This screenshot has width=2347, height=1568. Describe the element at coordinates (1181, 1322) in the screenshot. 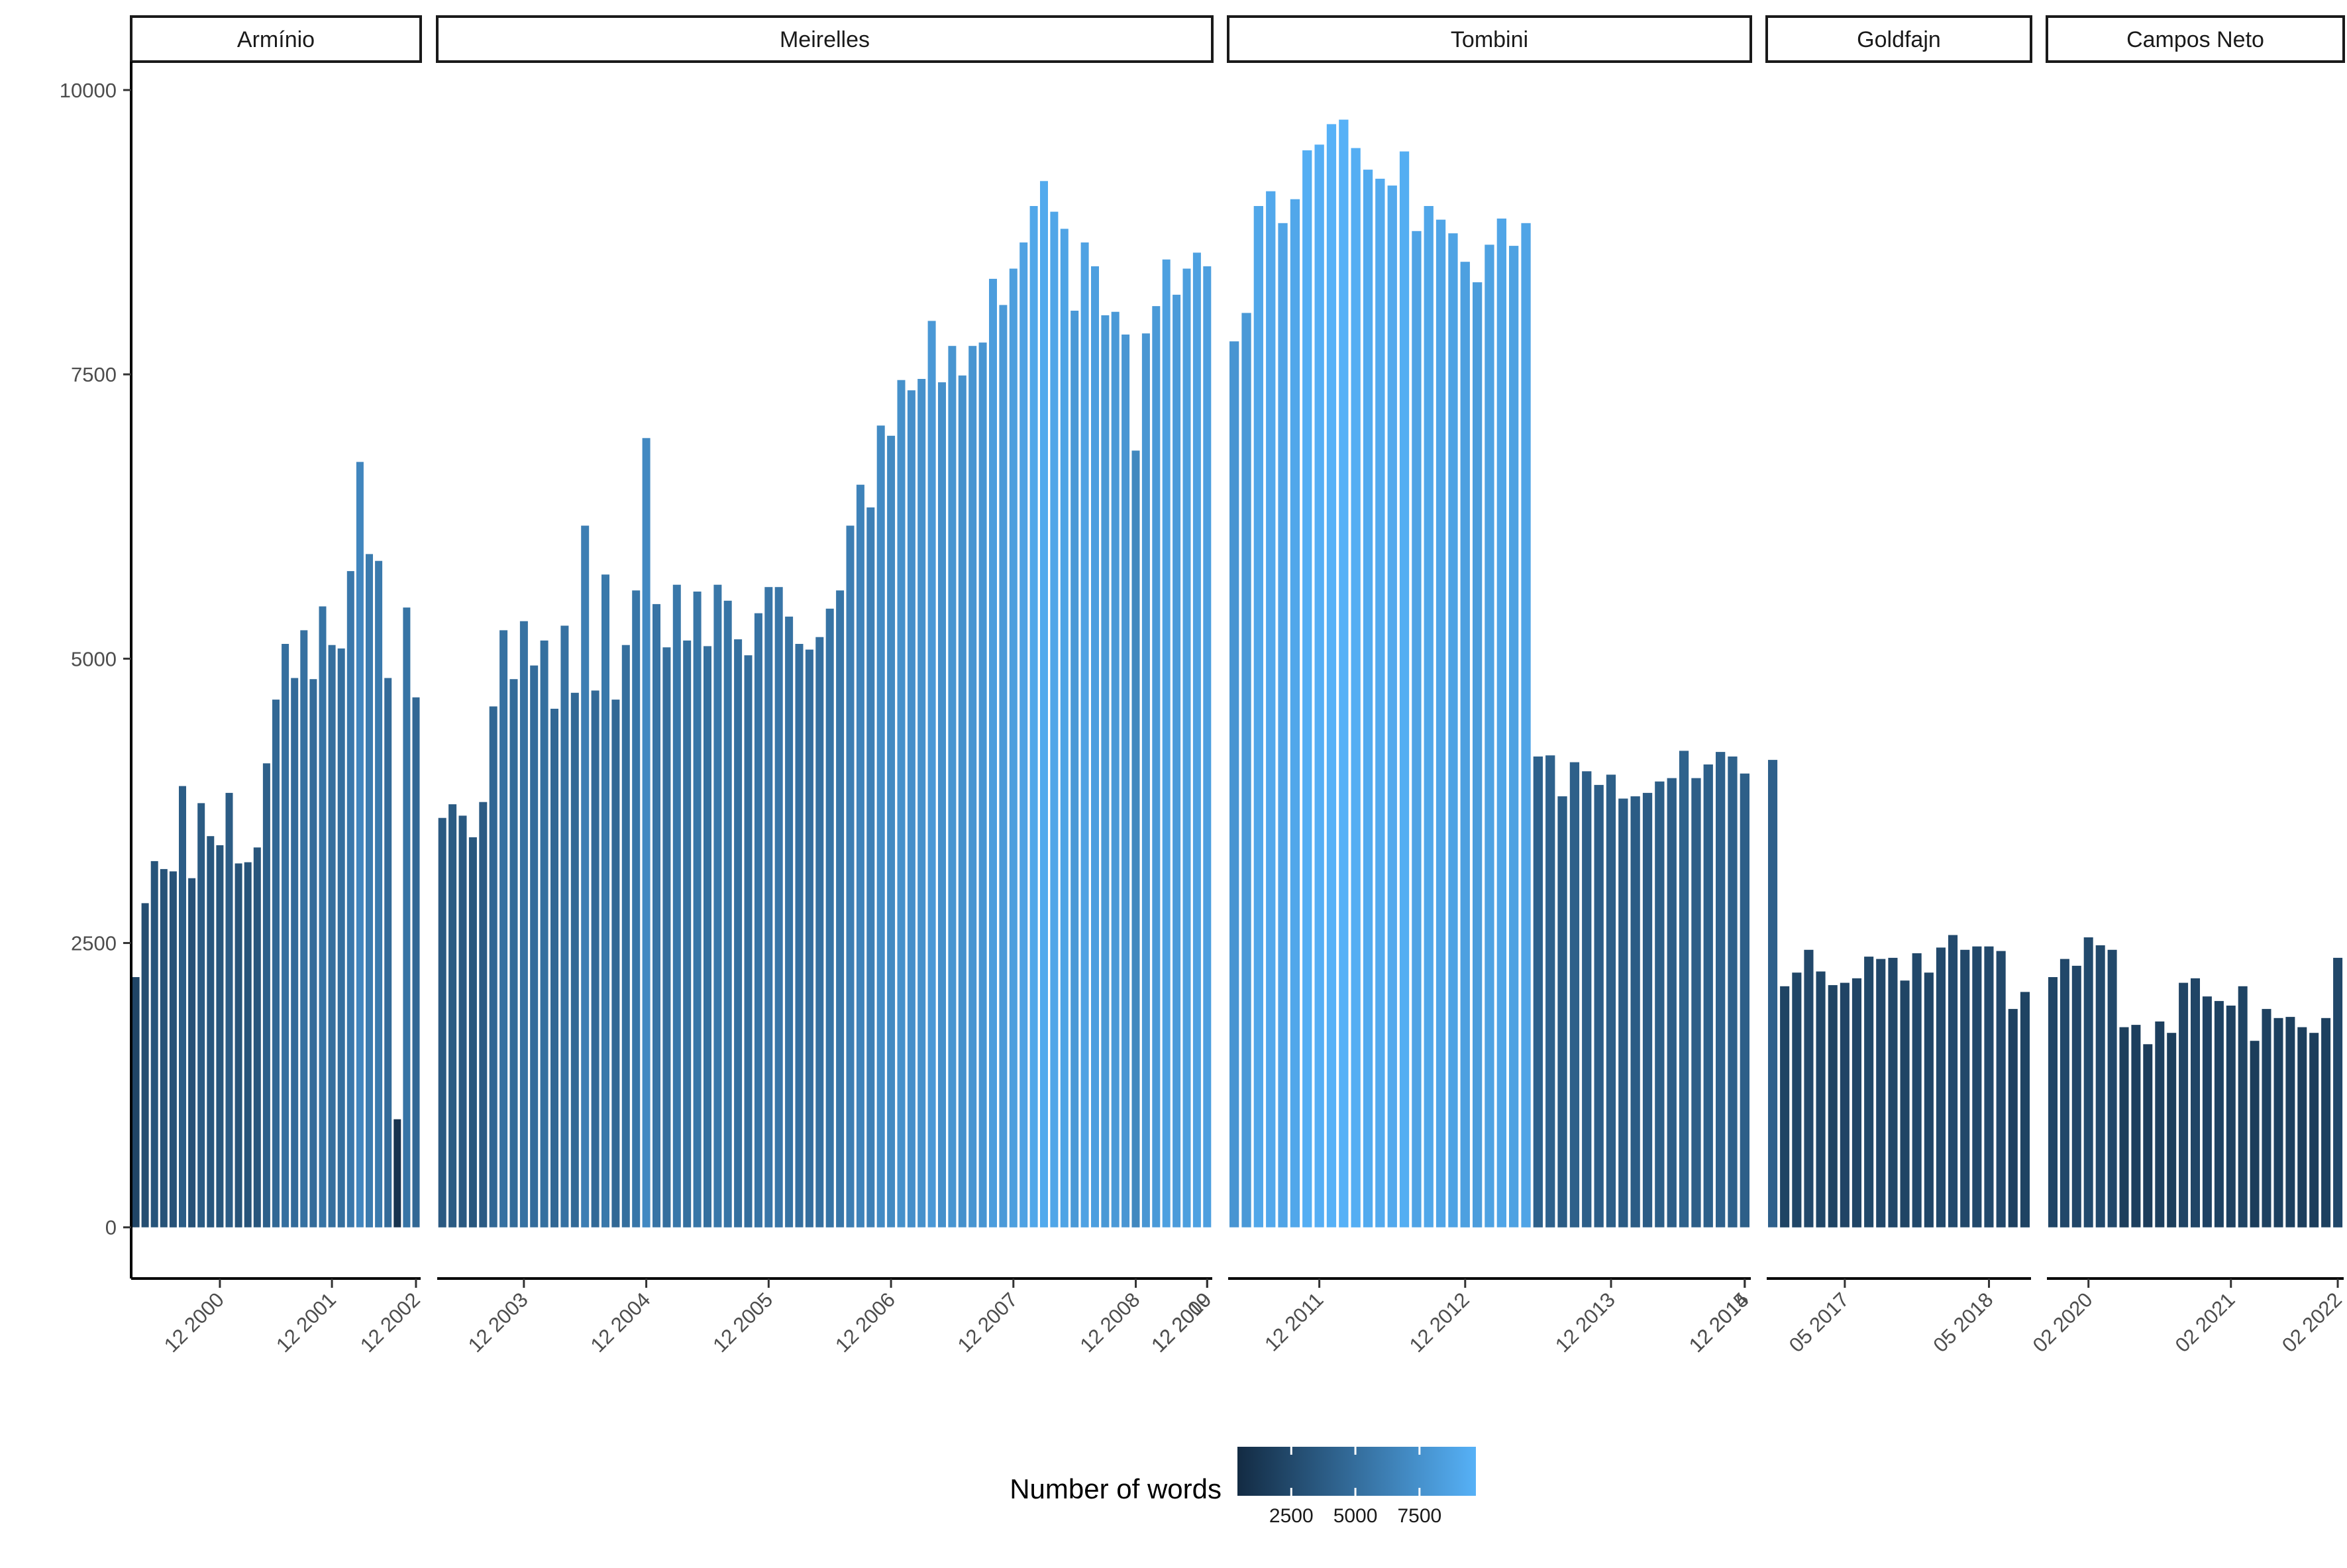

I see `x-tick-label: 12 2010` at that location.